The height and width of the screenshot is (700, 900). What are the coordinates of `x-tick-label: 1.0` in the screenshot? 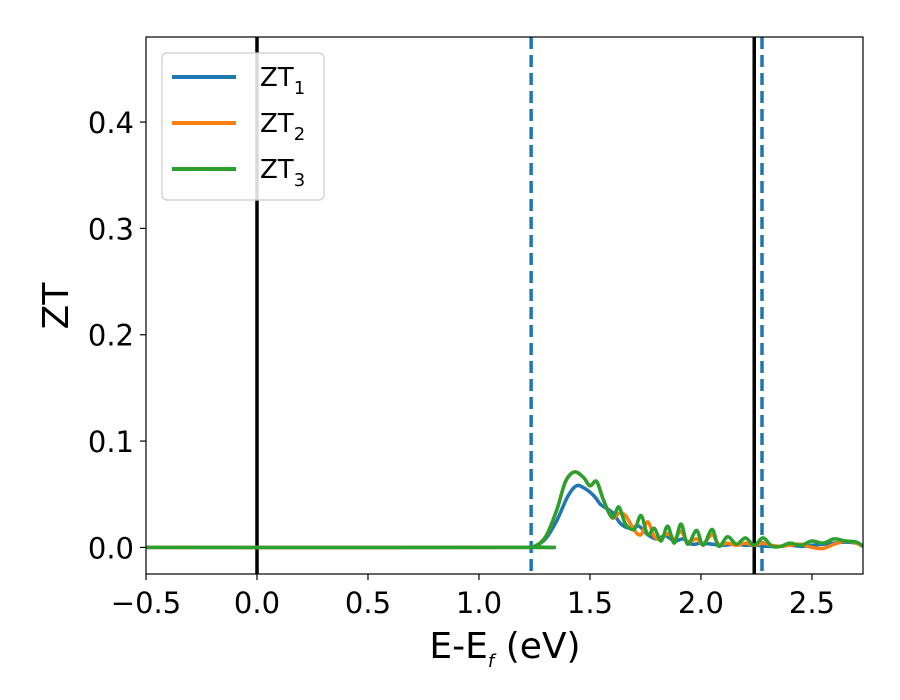 It's located at (479, 603).